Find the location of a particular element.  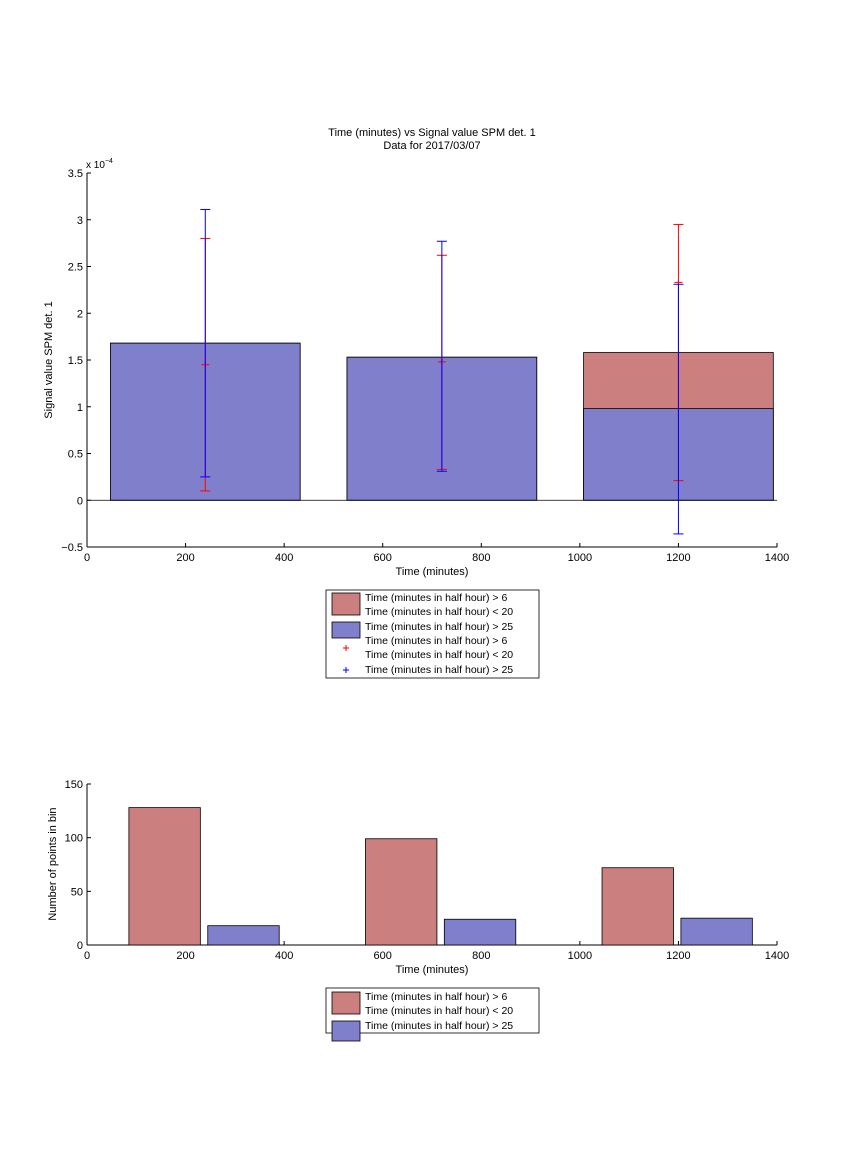

y-tick-label: 50 is located at coordinates (77, 892).